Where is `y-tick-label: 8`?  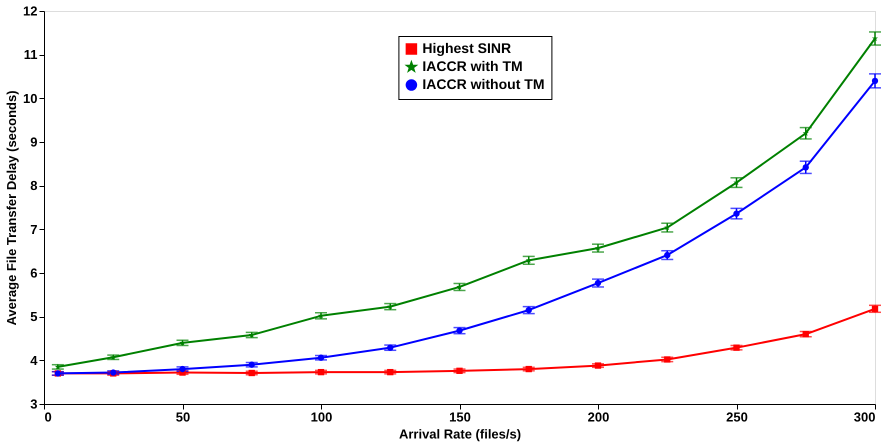 y-tick-label: 8 is located at coordinates (34, 186).